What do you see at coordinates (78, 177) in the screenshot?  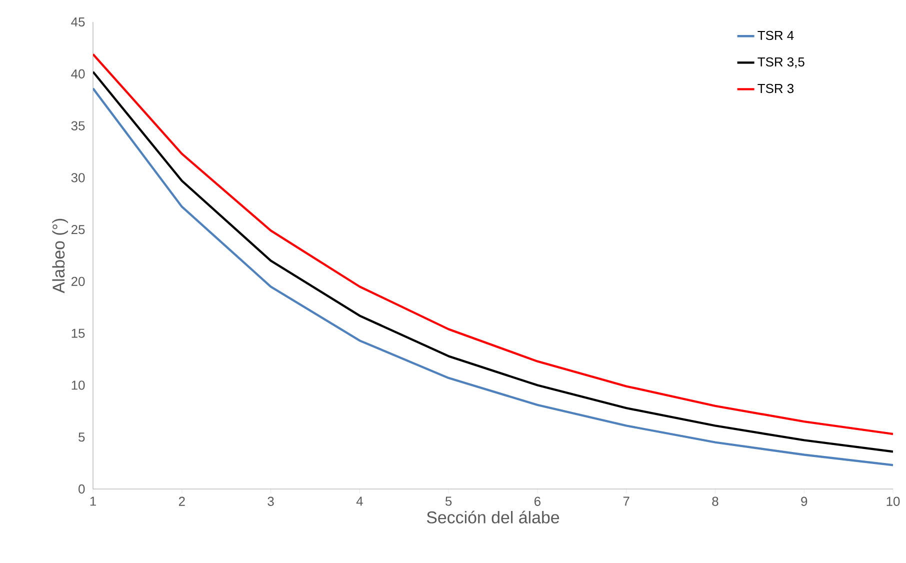 I see `y-tick-label: 30` at bounding box center [78, 177].